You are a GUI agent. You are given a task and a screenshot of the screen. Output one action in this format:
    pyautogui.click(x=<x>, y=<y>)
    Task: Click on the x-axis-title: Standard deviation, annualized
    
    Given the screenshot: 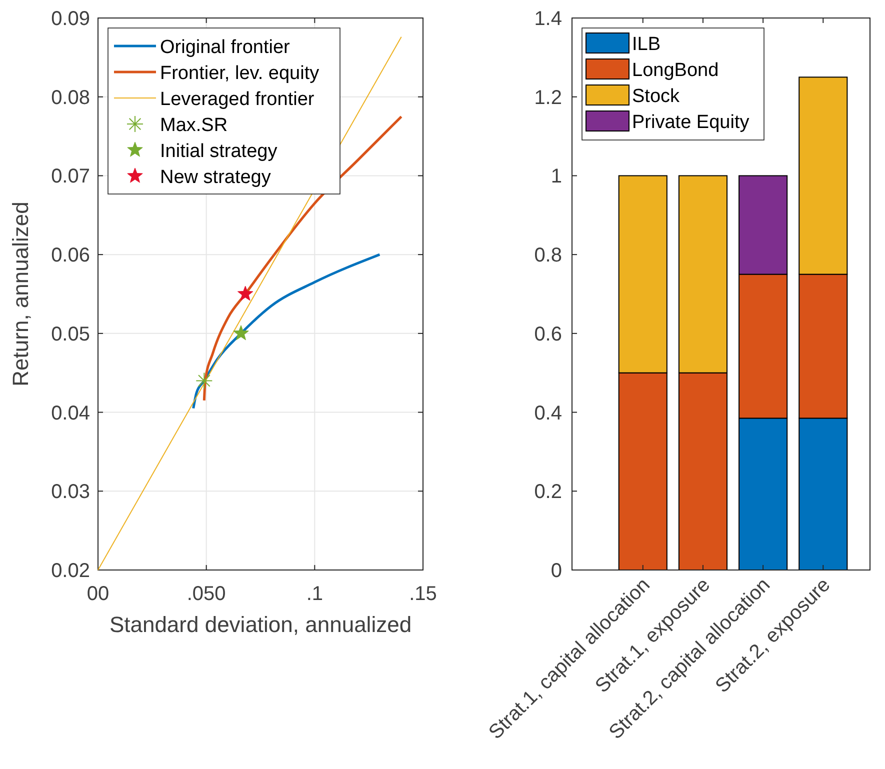 What is the action you would take?
    pyautogui.click(x=260, y=624)
    